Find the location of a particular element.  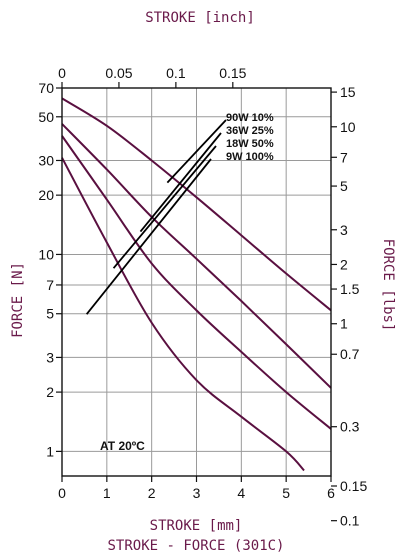

tick-label-lbs-2: 7 is located at coordinates (344, 157).